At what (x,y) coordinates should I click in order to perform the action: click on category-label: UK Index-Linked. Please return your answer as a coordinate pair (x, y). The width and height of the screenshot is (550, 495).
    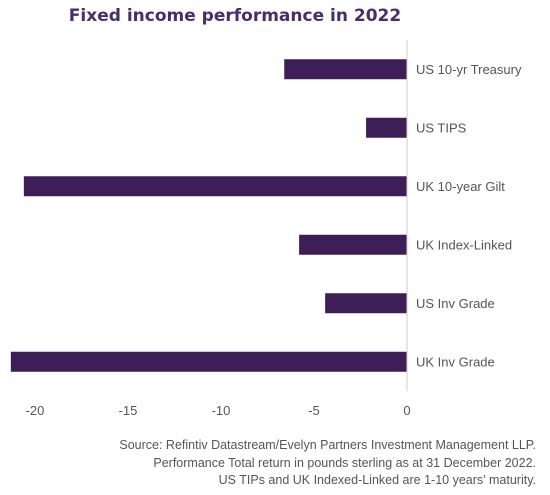
    Looking at the image, I should click on (464, 244).